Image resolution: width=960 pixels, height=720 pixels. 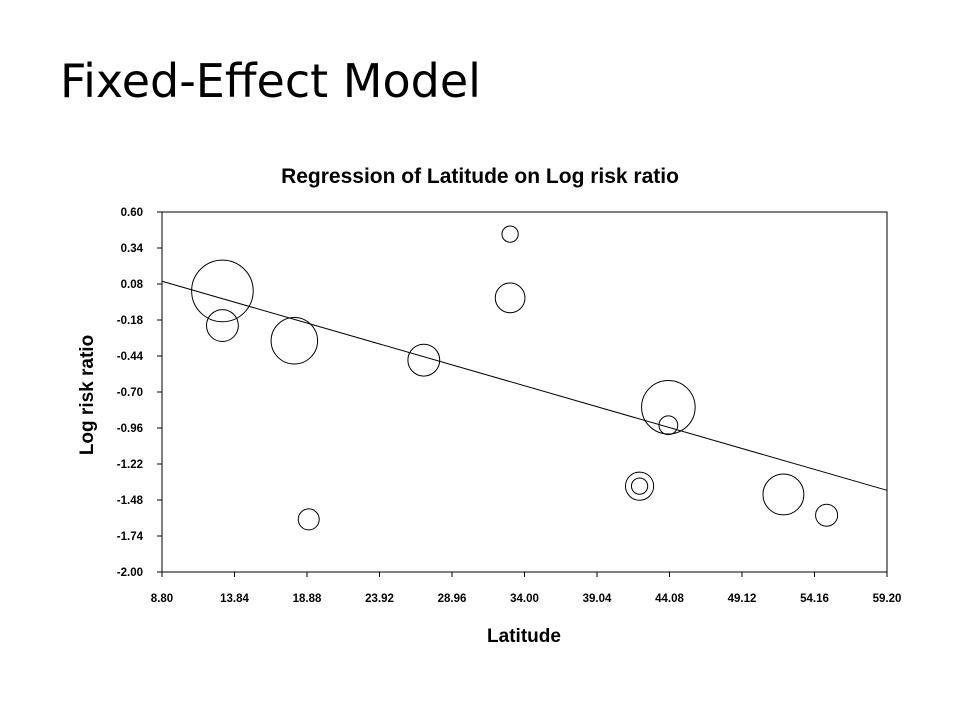 I want to click on y-tick-label: -1.74, so click(x=130, y=537).